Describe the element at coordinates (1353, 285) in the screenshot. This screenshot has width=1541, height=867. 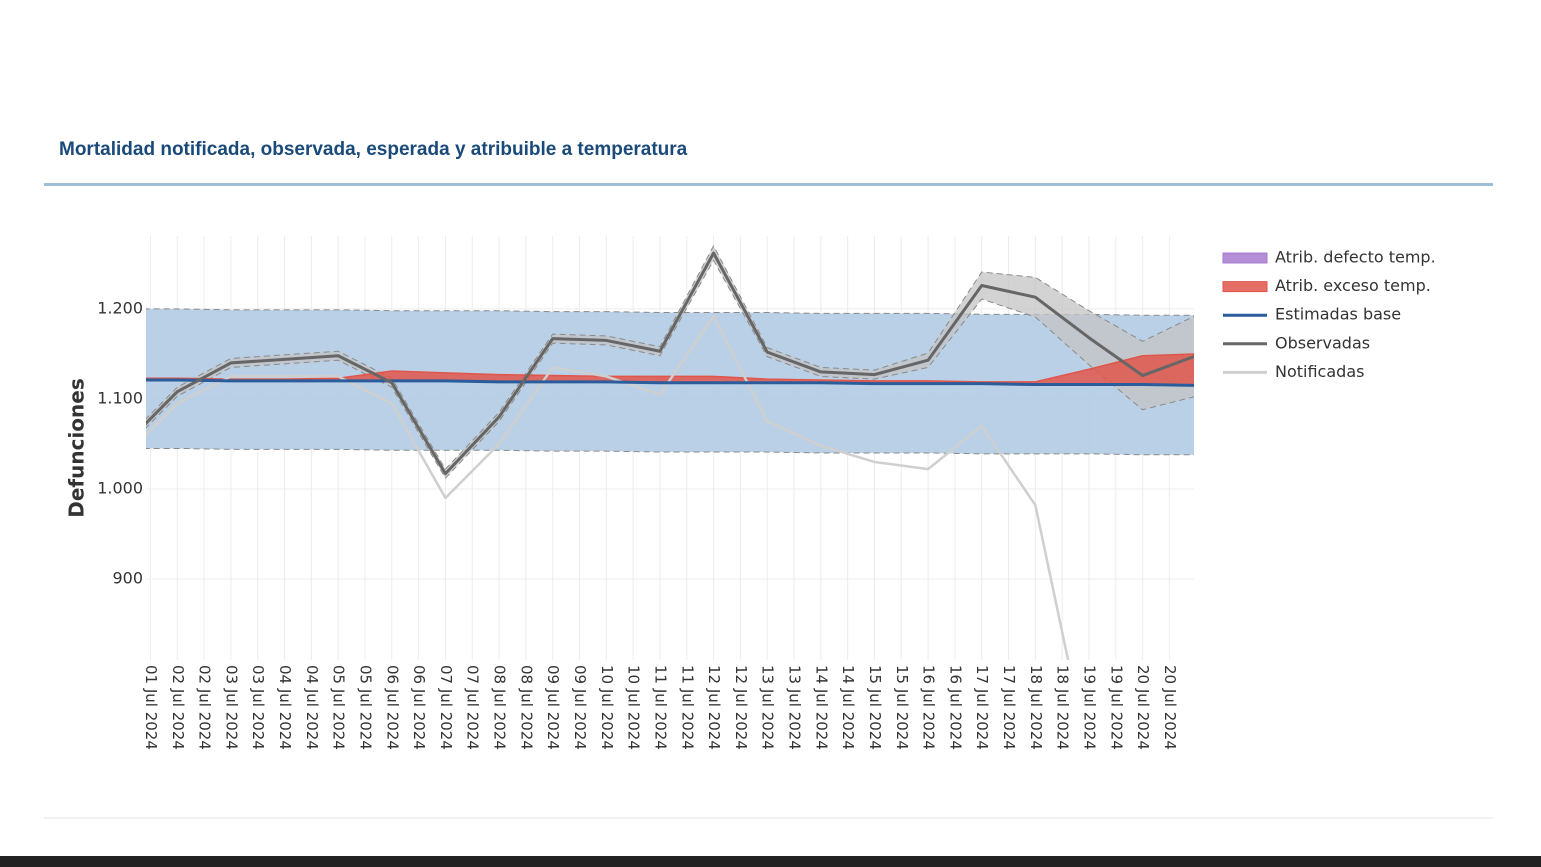
I see `legend-label: Atrib. exceso temp.` at that location.